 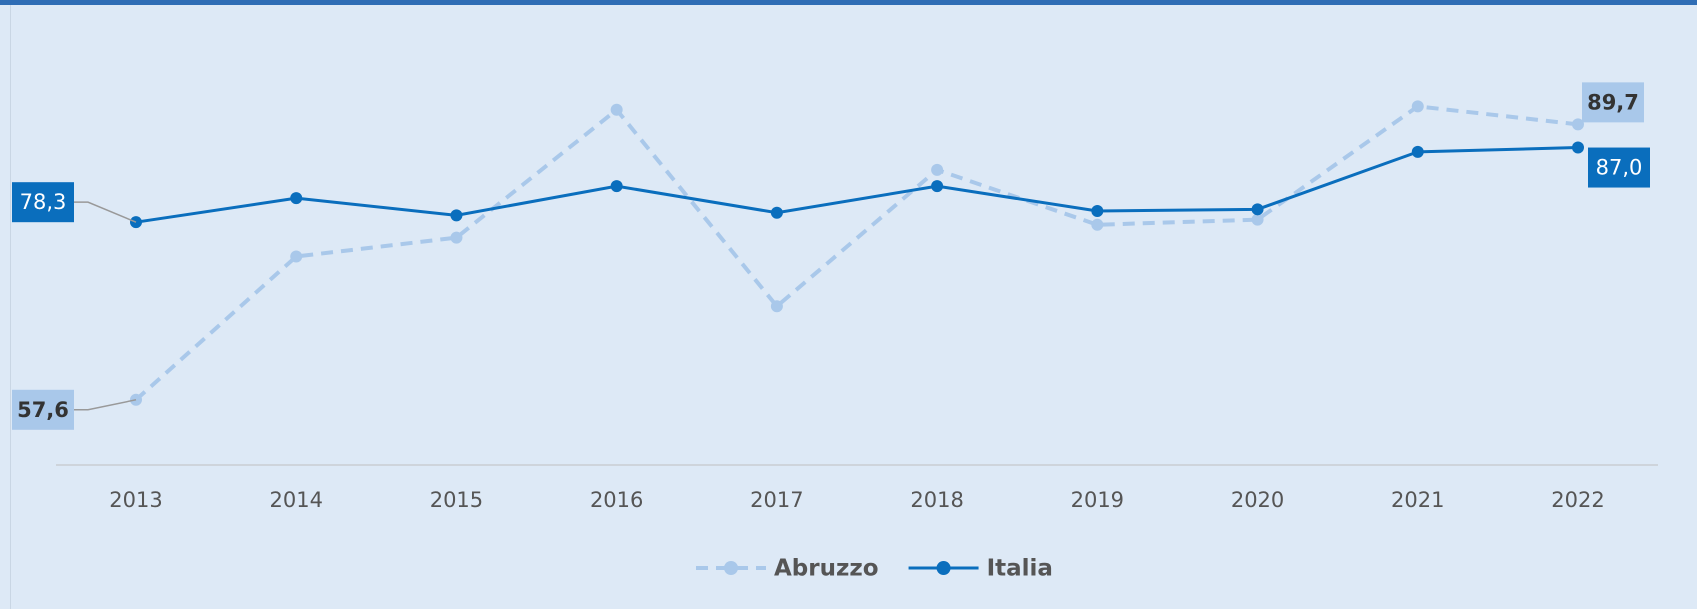 What do you see at coordinates (10, 307) in the screenshot?
I see `left-border` at bounding box center [10, 307].